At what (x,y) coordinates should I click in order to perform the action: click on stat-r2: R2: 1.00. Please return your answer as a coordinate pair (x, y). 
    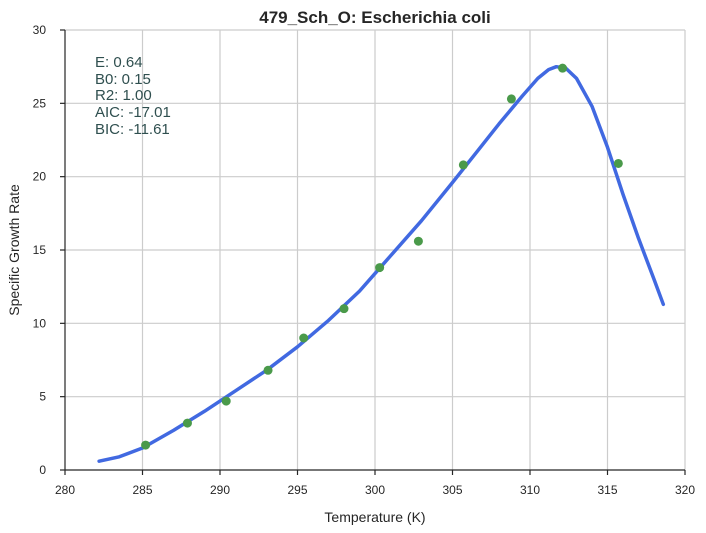
    Looking at the image, I should click on (123, 95).